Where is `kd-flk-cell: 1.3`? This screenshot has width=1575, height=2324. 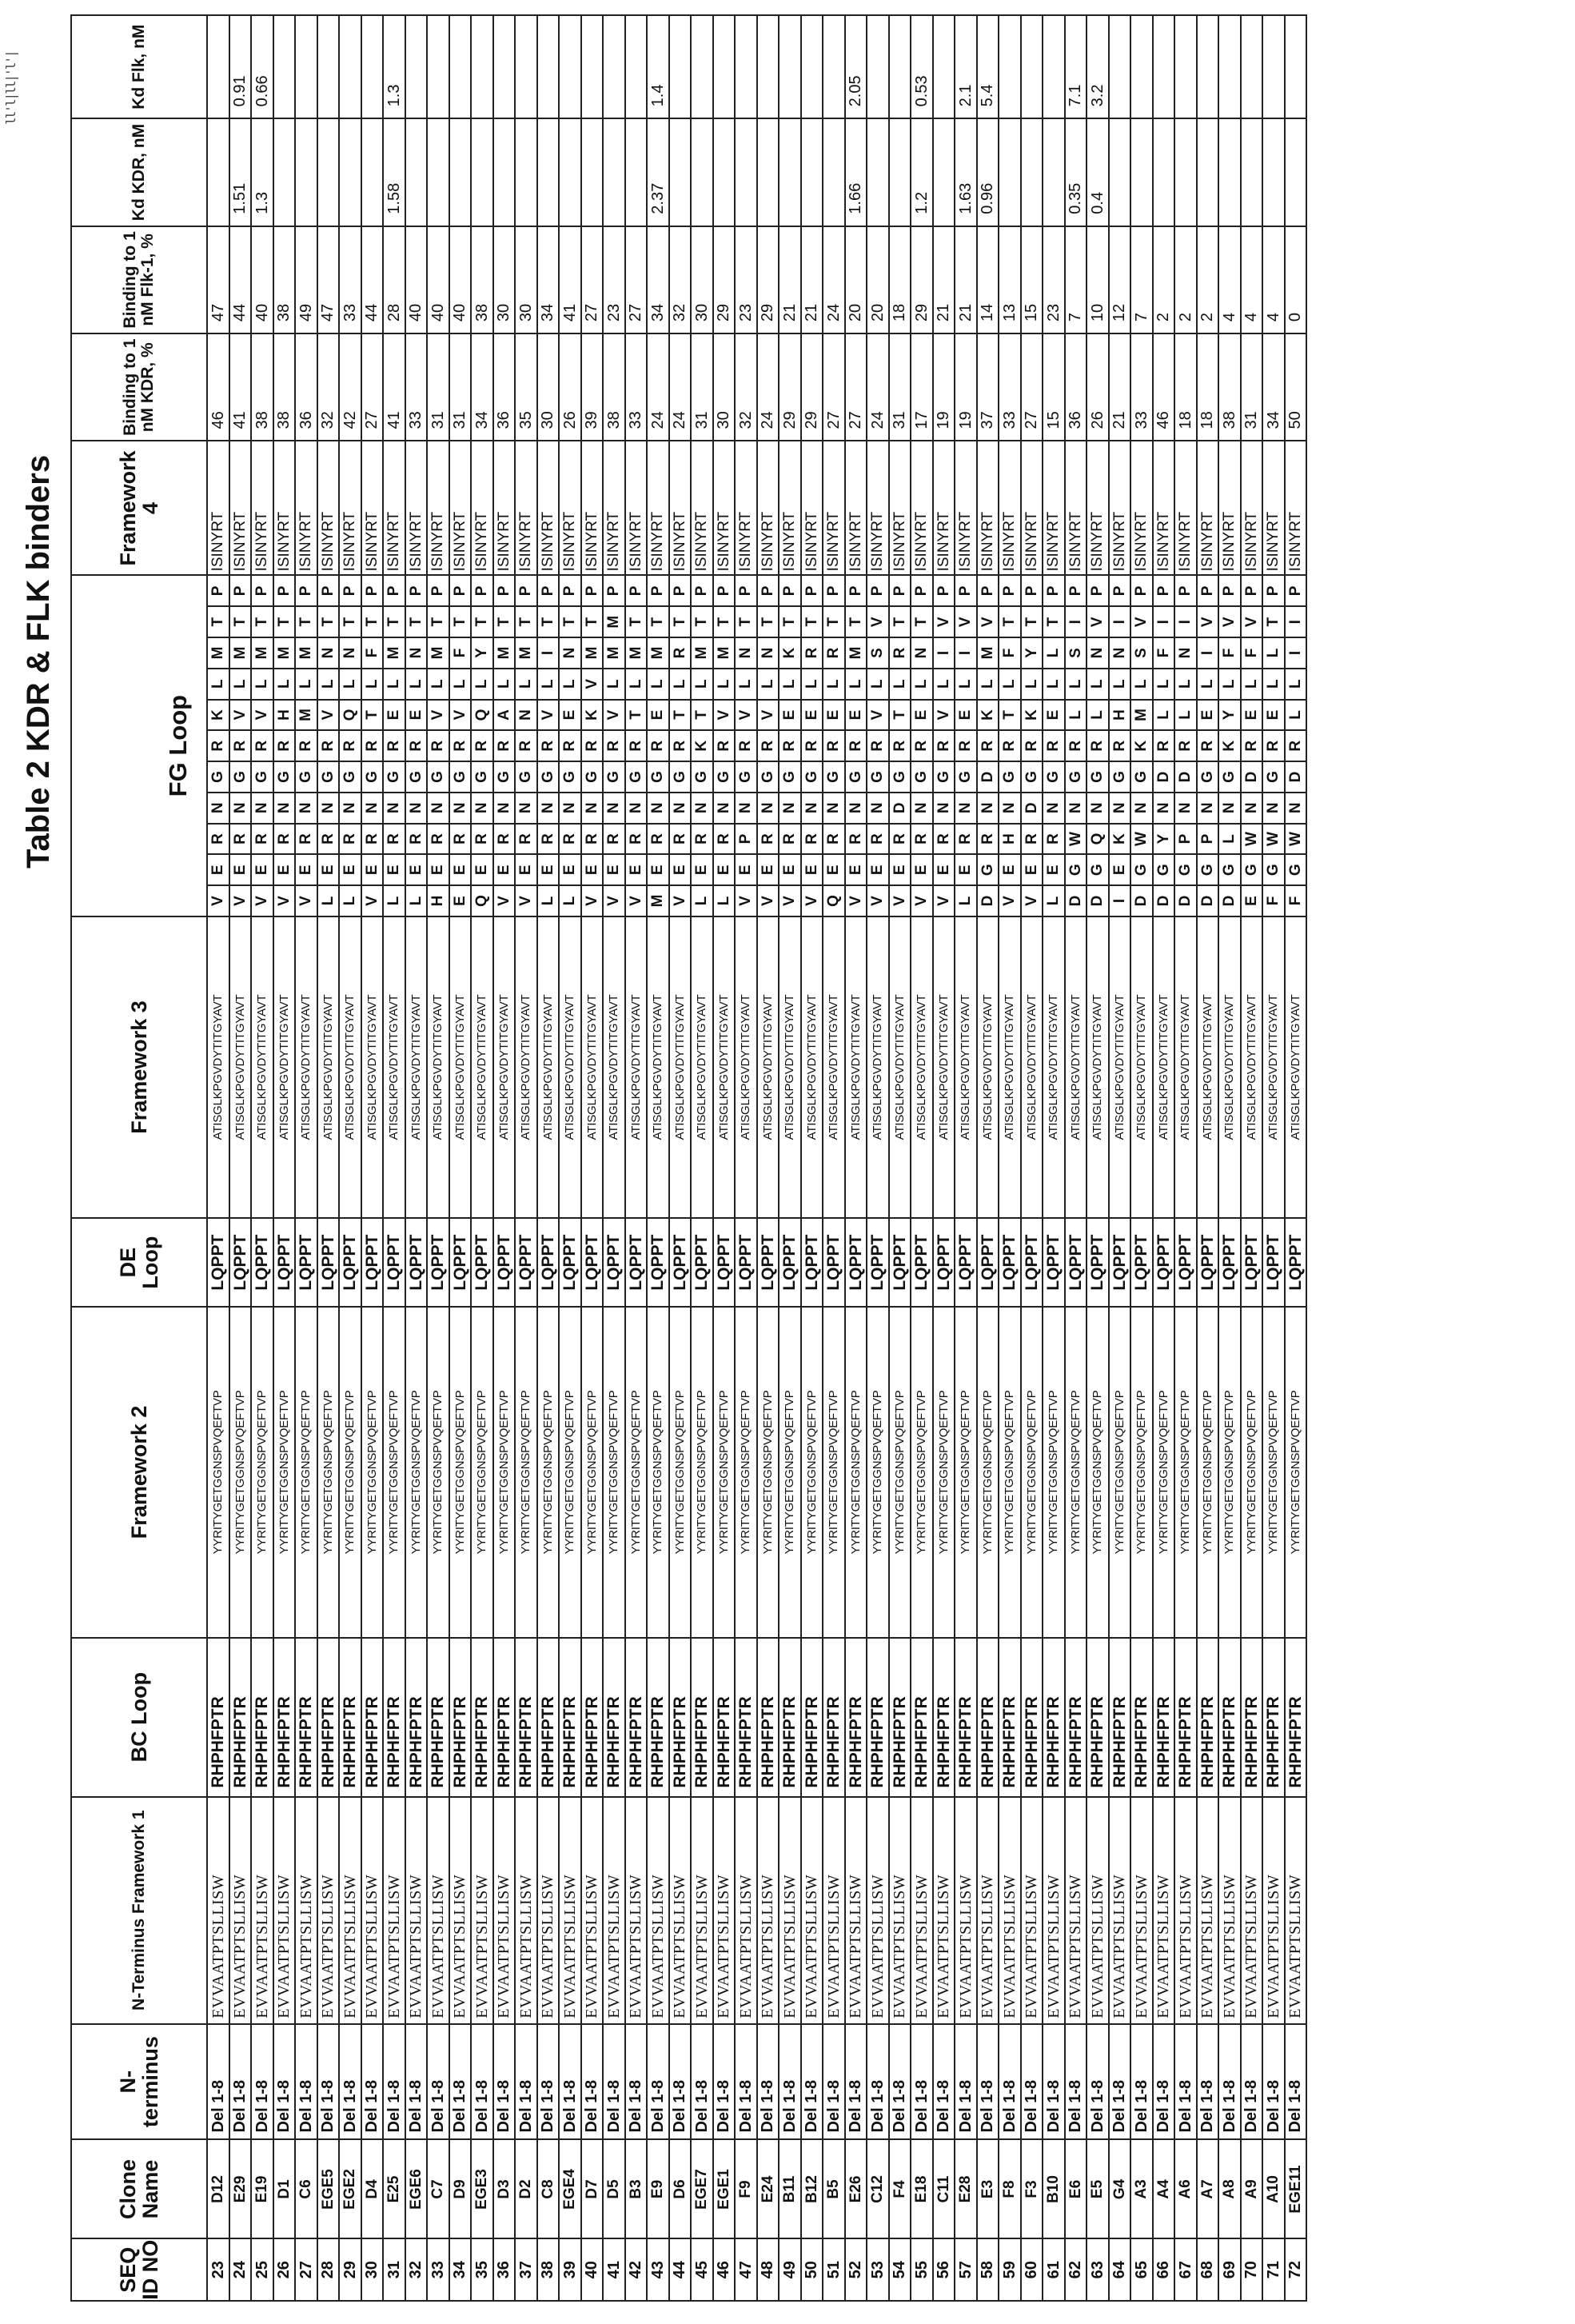 kd-flk-cell: 1.3 is located at coordinates (394, 67).